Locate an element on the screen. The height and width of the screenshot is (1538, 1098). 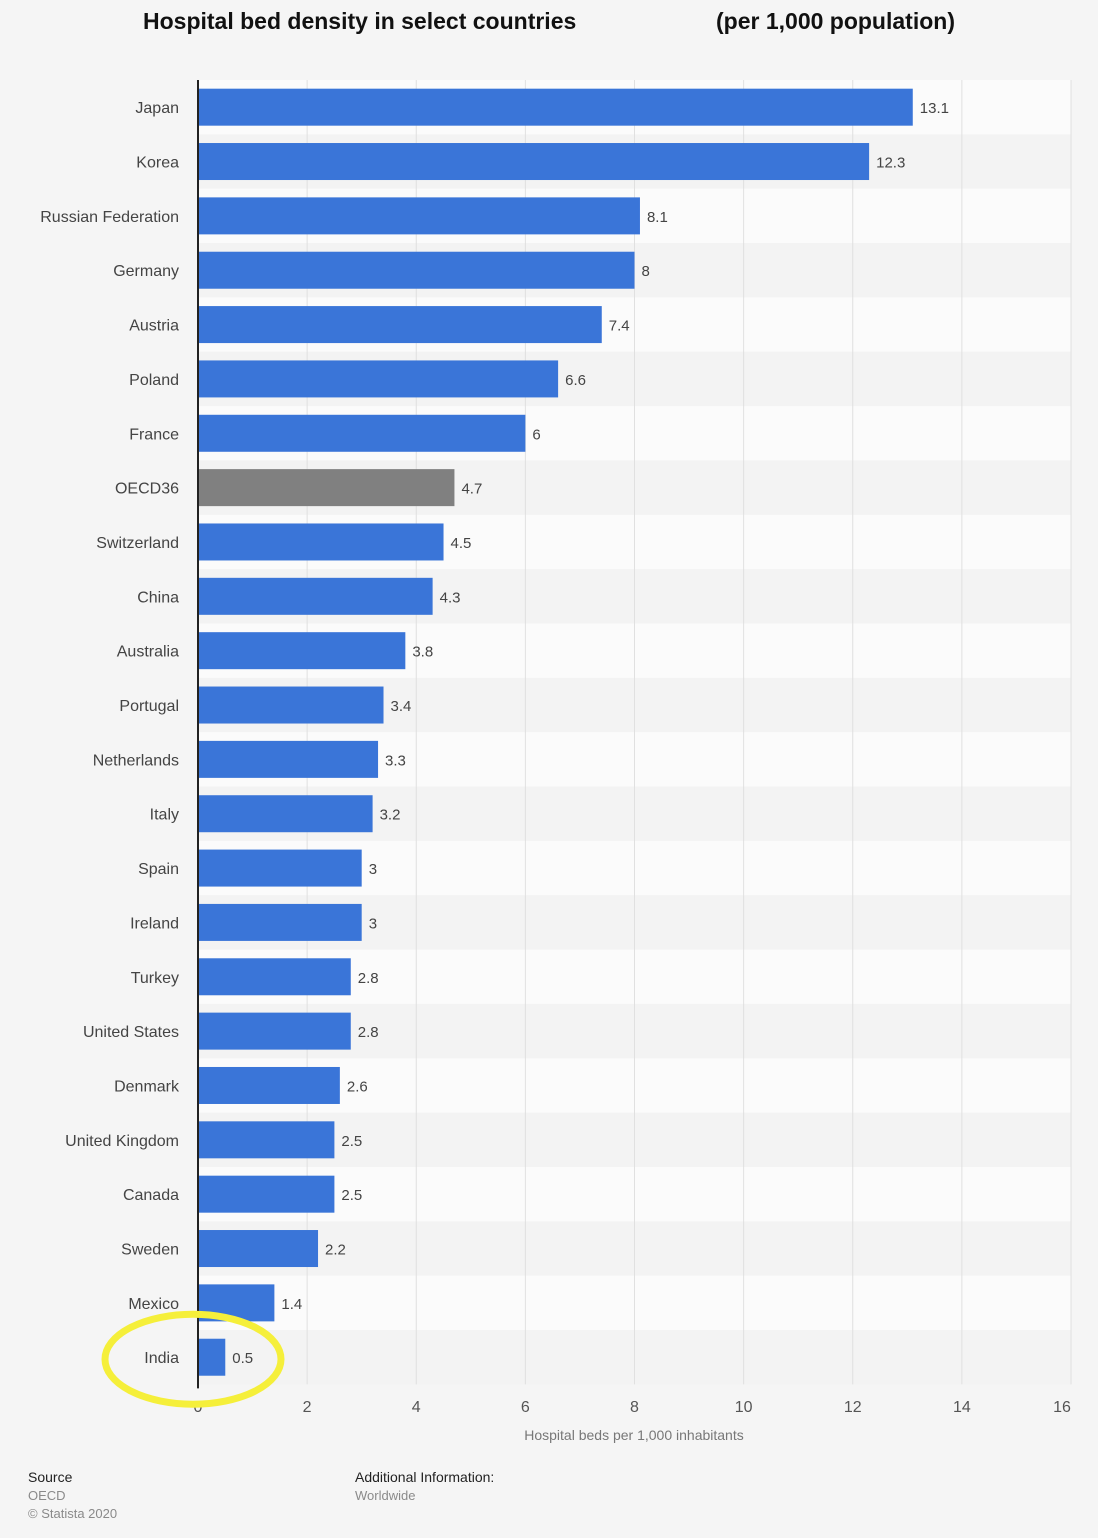
category-label-netherlands: Netherlands is located at coordinates (136, 760).